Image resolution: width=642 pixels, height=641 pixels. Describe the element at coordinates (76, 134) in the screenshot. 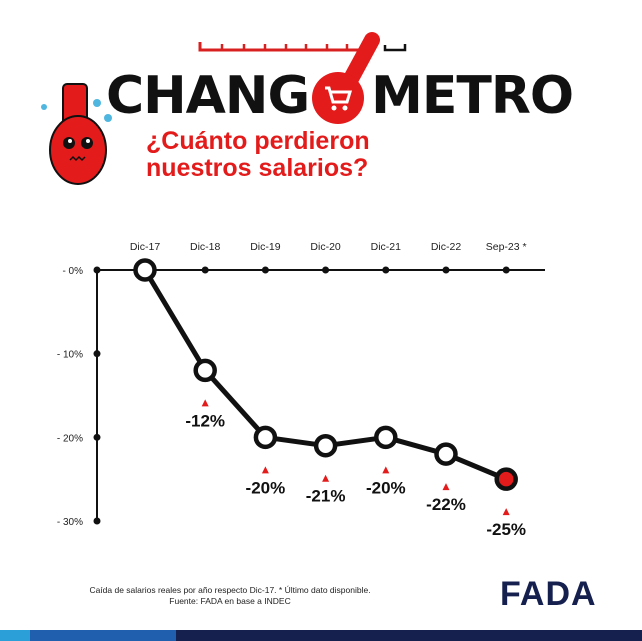

I see `thermometer-mascot-icon` at that location.